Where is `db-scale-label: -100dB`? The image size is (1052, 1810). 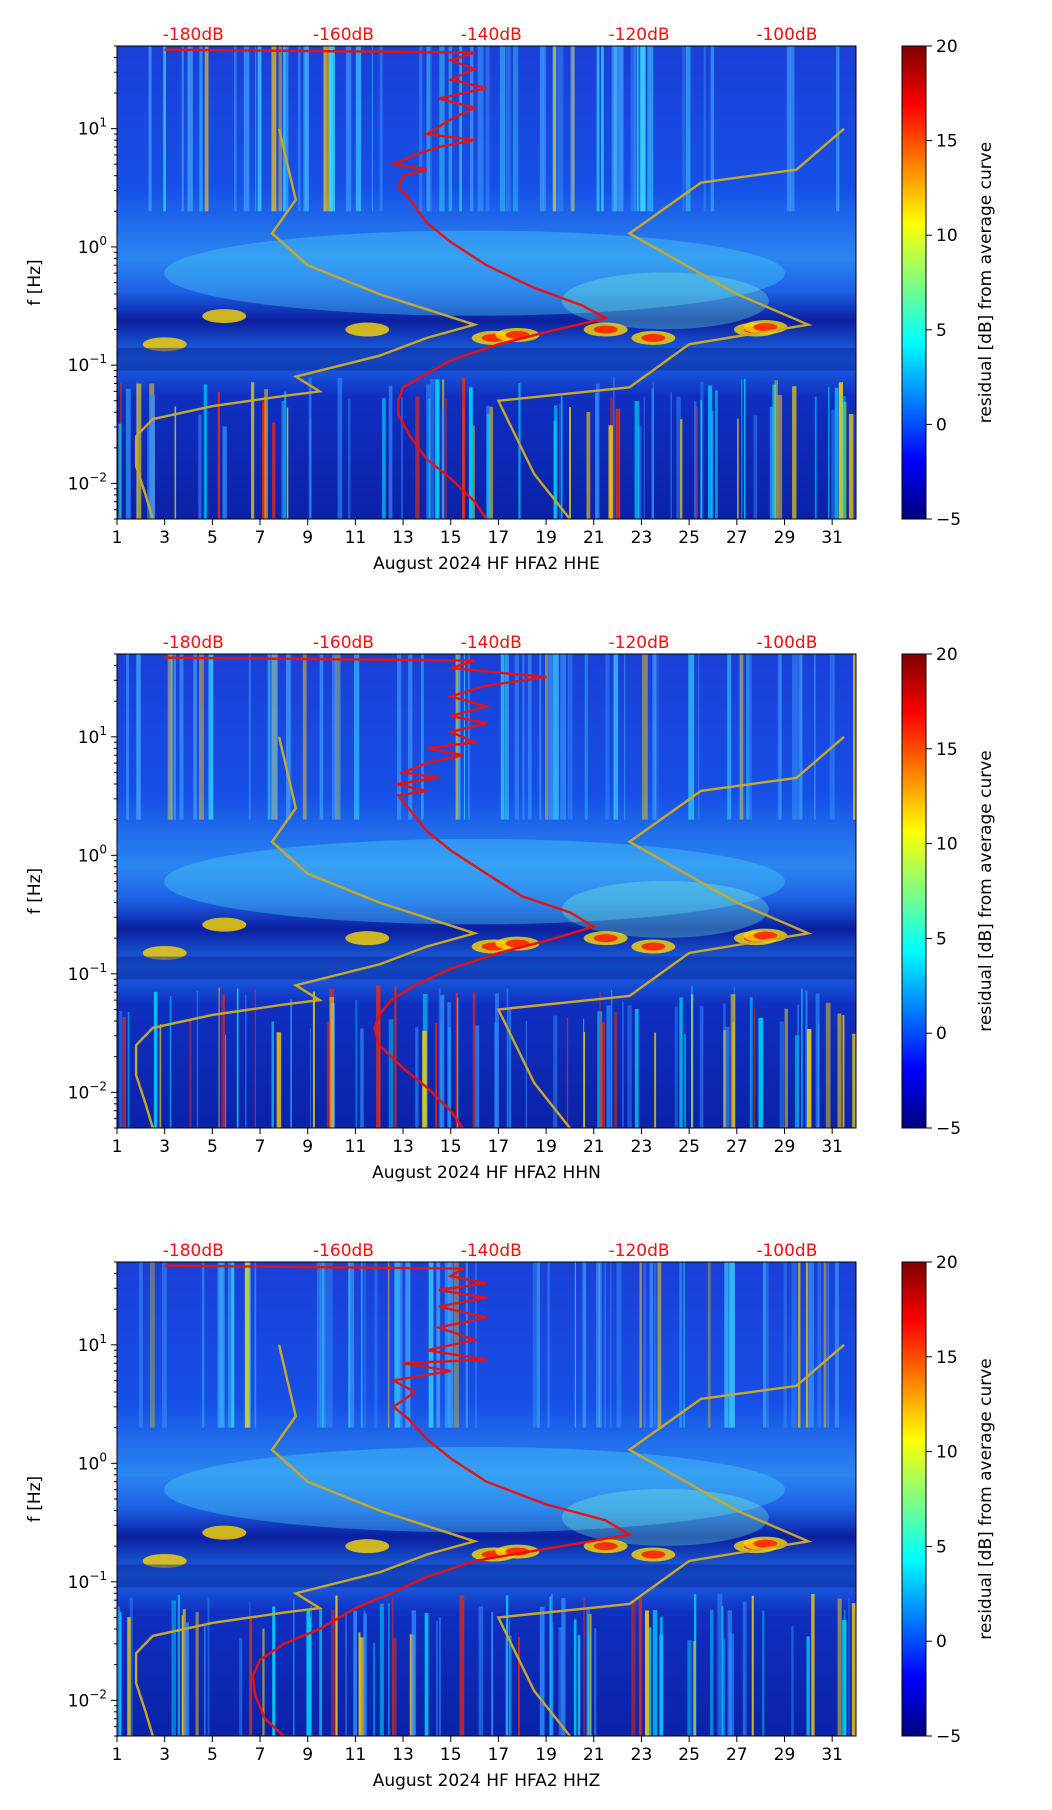
db-scale-label: -100dB is located at coordinates (786, 1251).